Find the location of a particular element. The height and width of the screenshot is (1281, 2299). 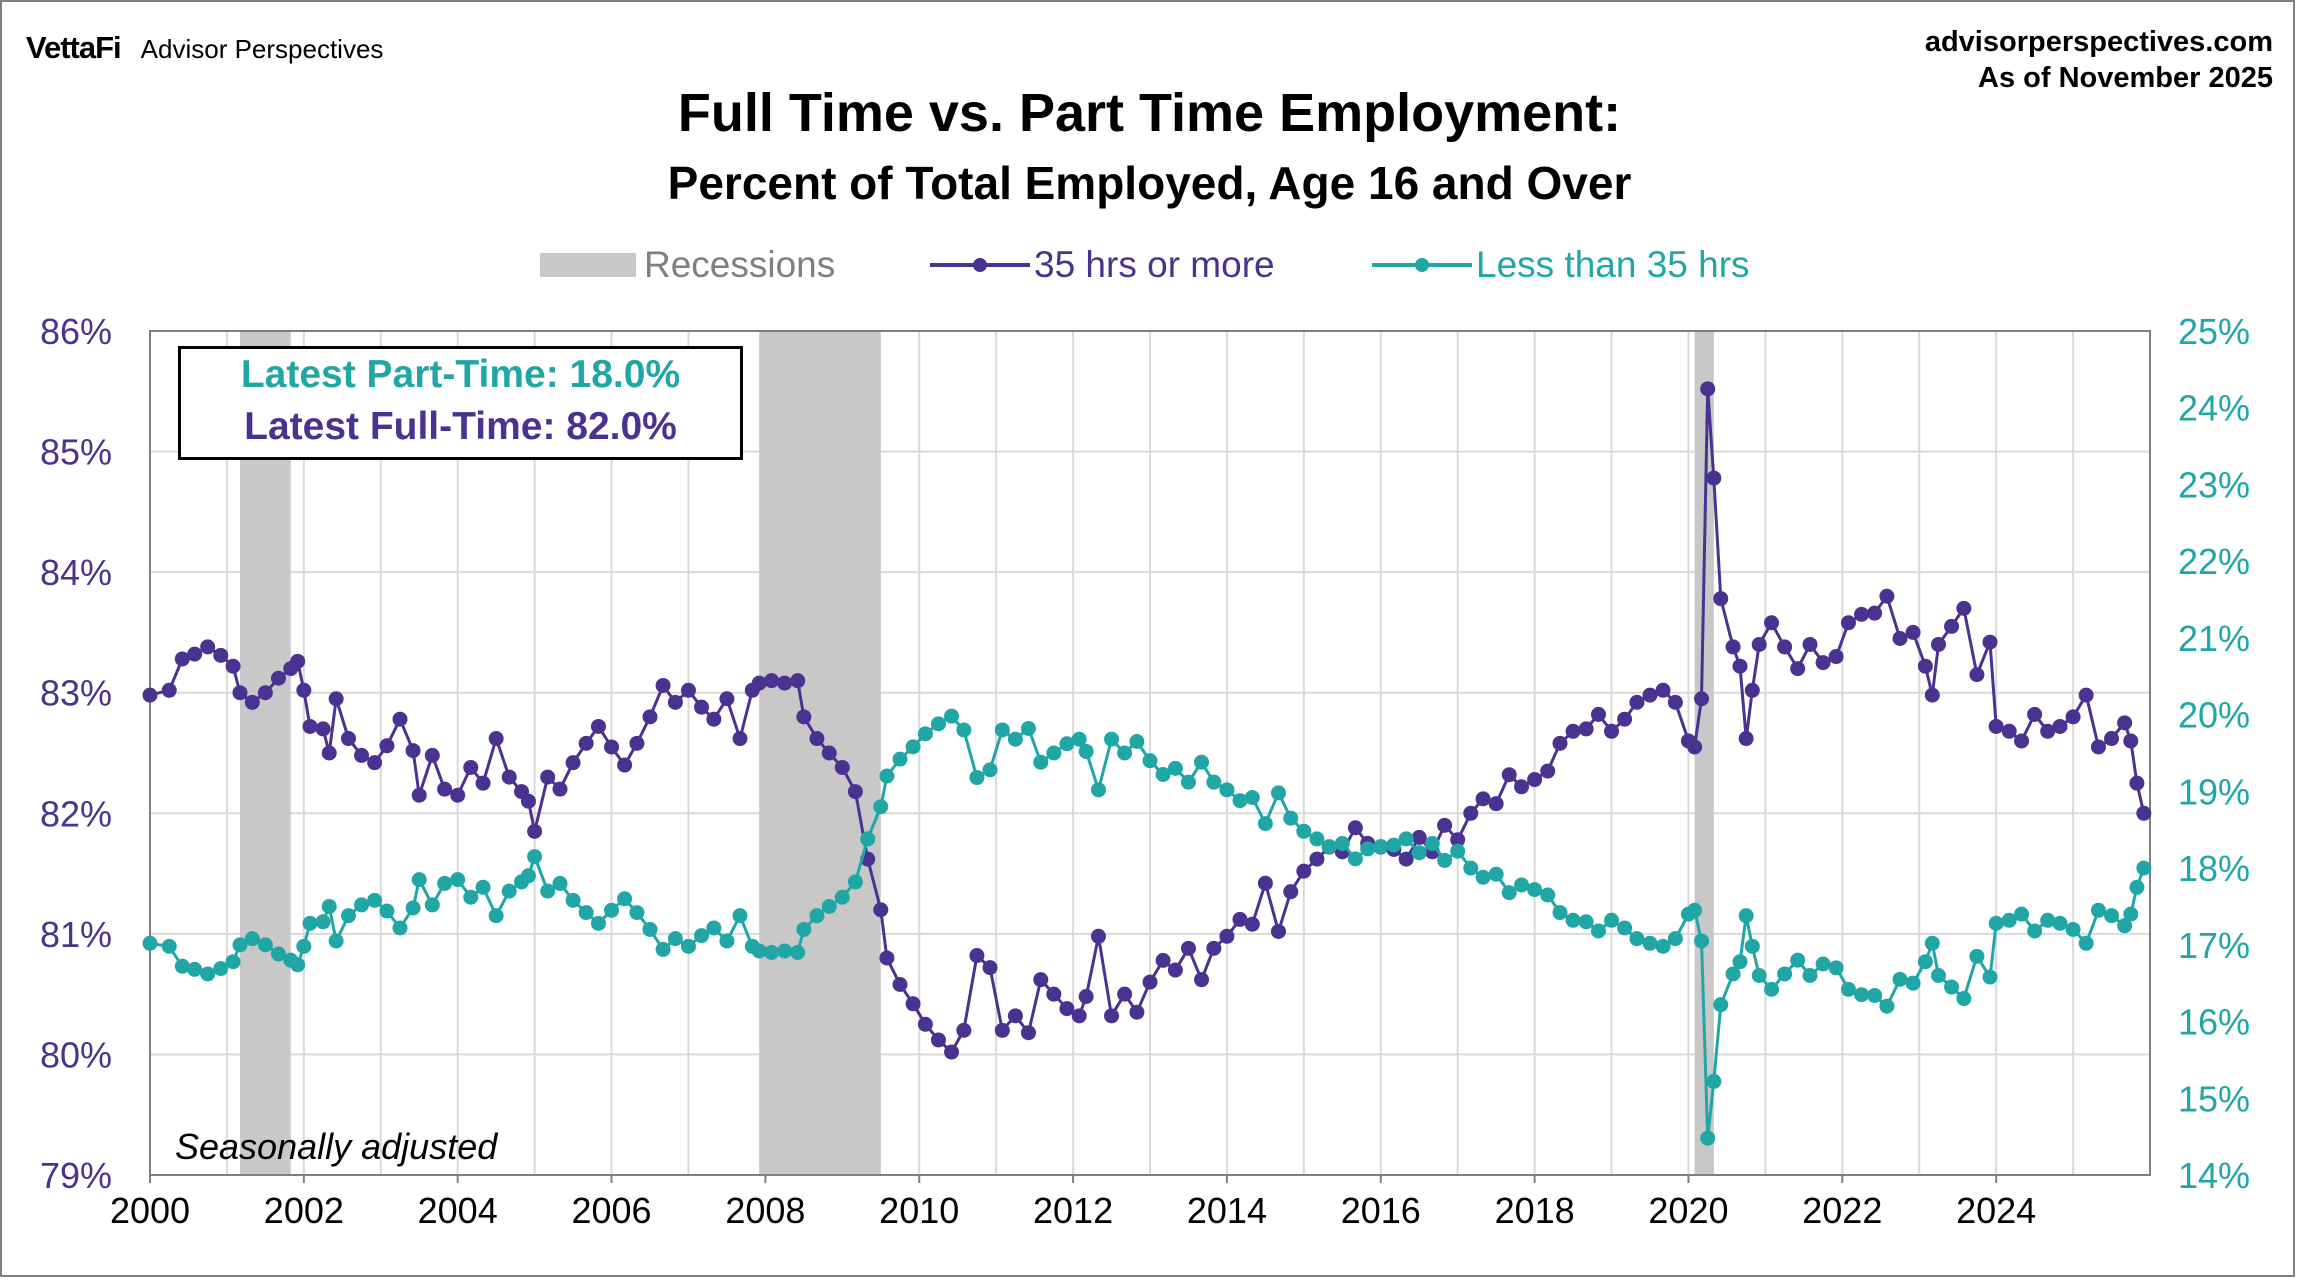

x-tick-label: 2020 is located at coordinates (1688, 1210).